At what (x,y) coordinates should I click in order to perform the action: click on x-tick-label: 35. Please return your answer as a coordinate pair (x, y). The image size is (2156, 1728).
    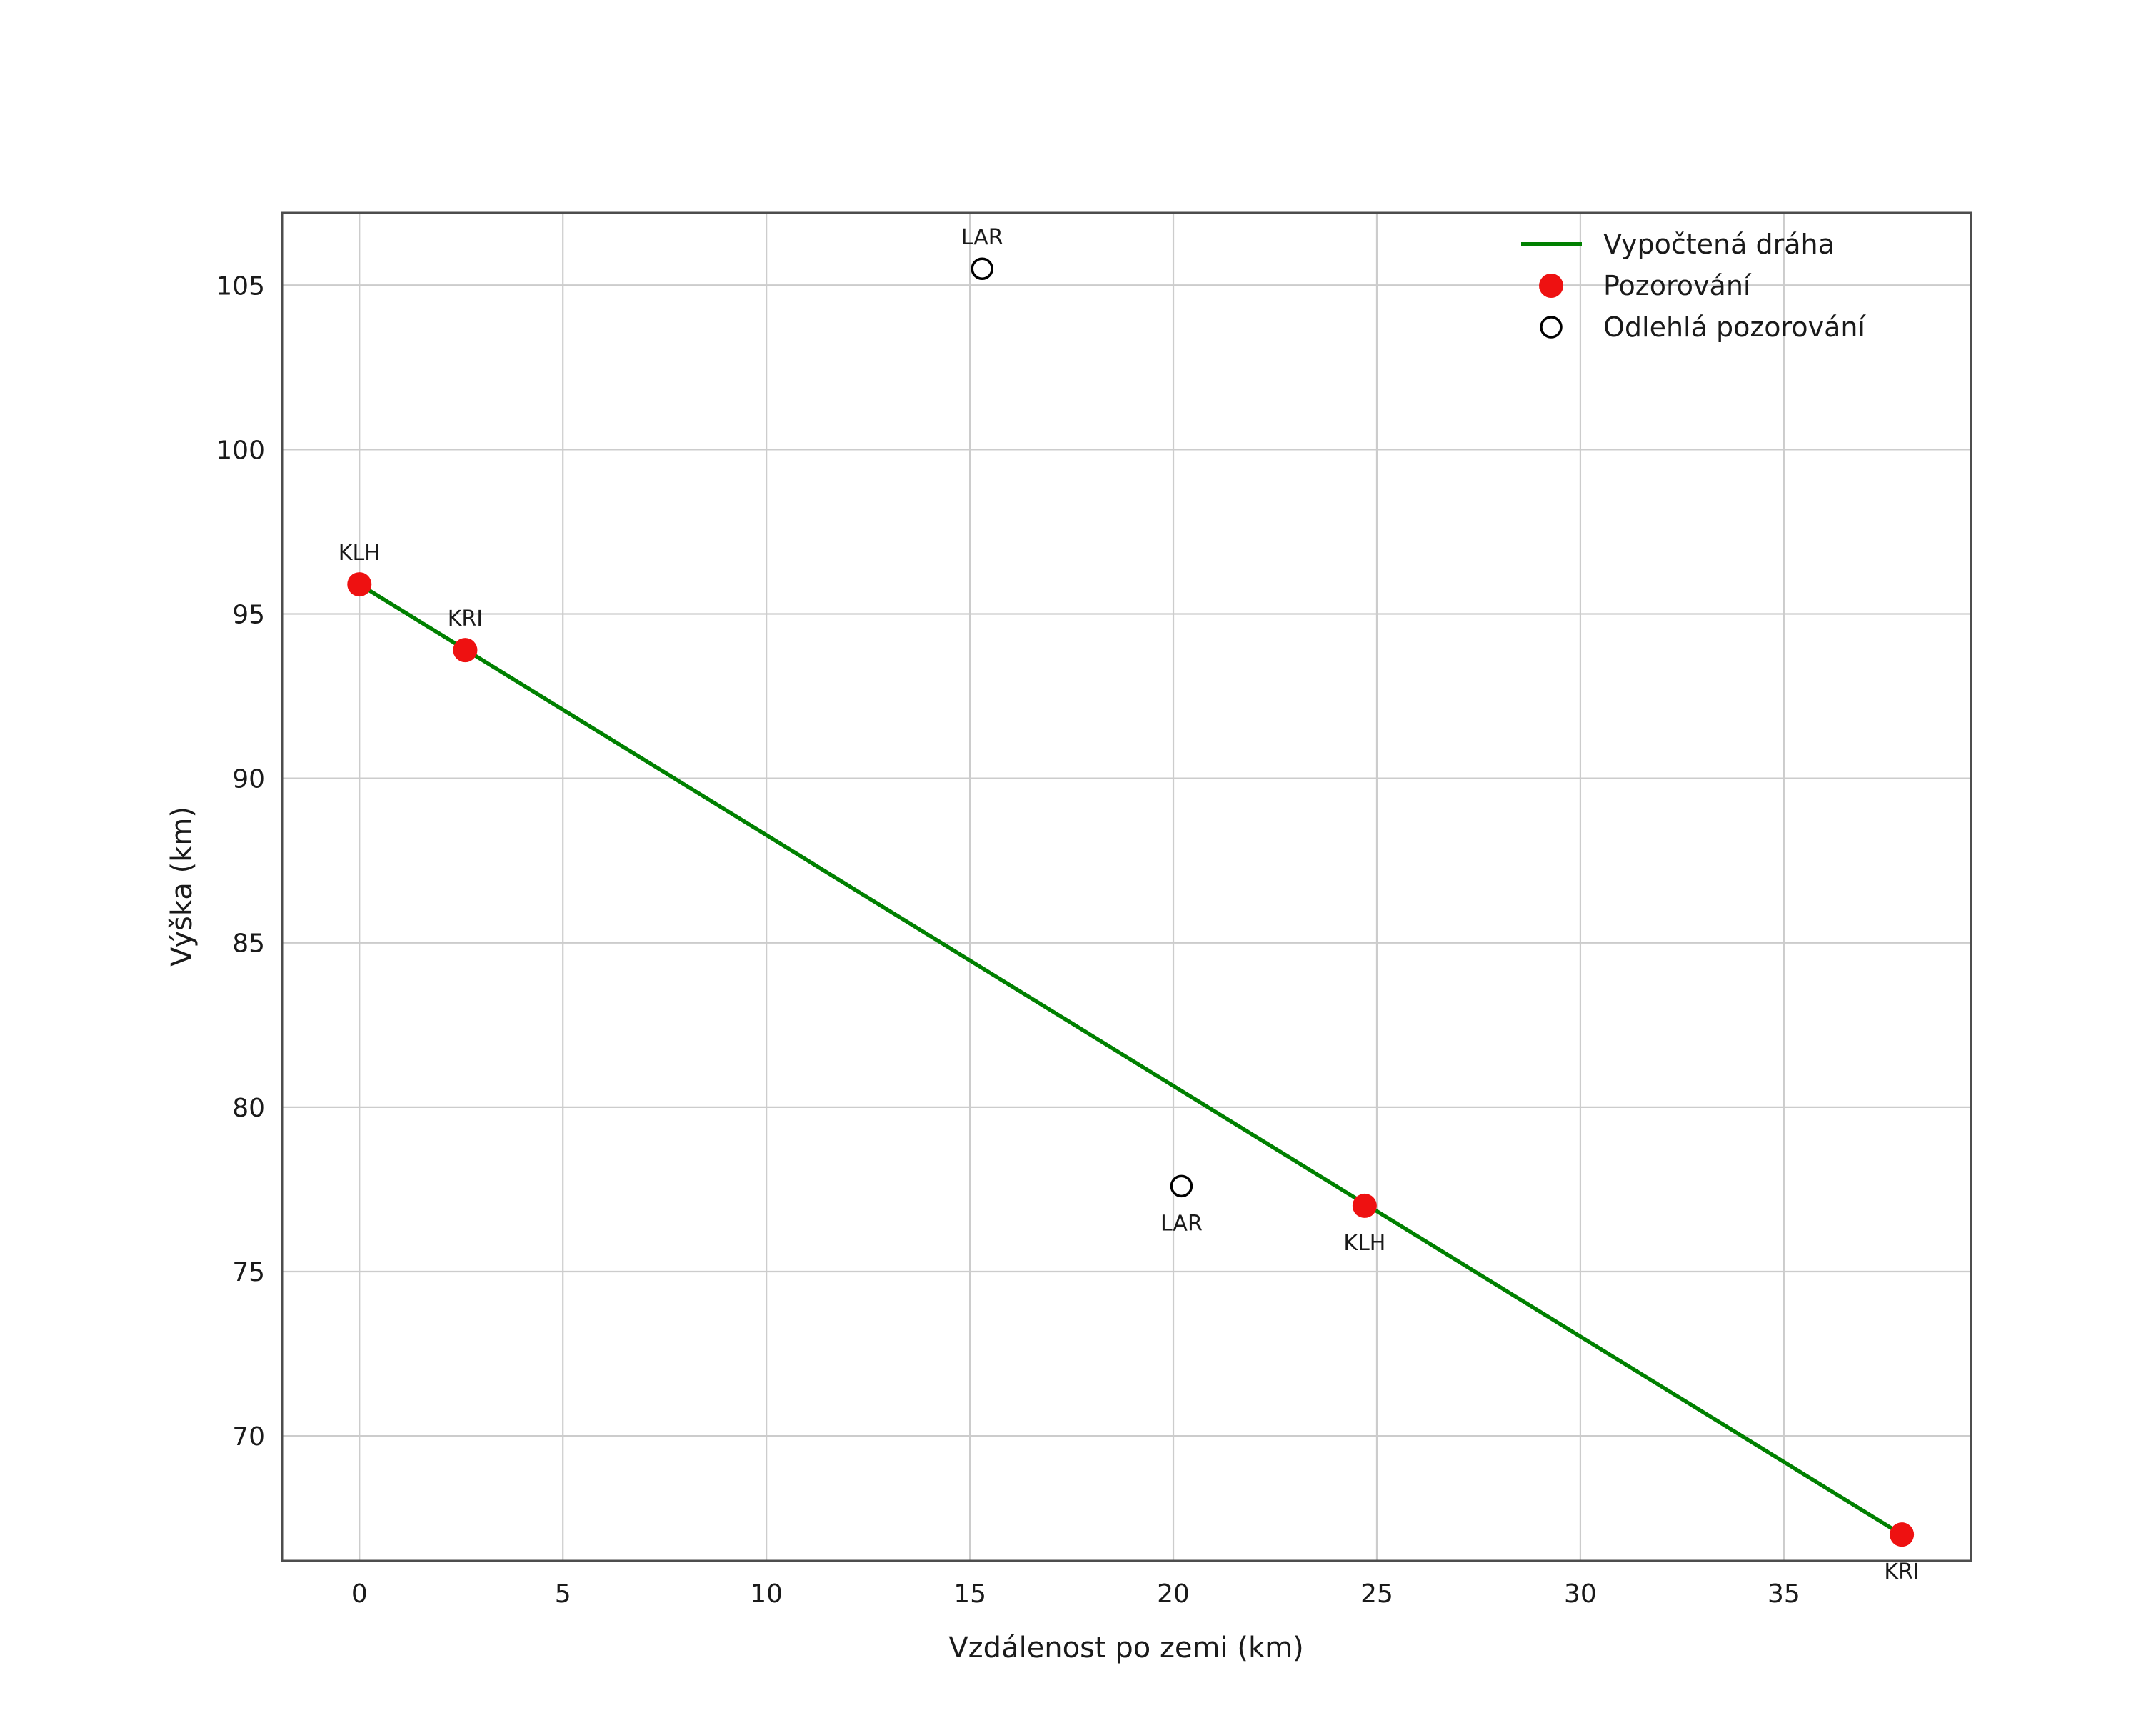
    Looking at the image, I should click on (1784, 1594).